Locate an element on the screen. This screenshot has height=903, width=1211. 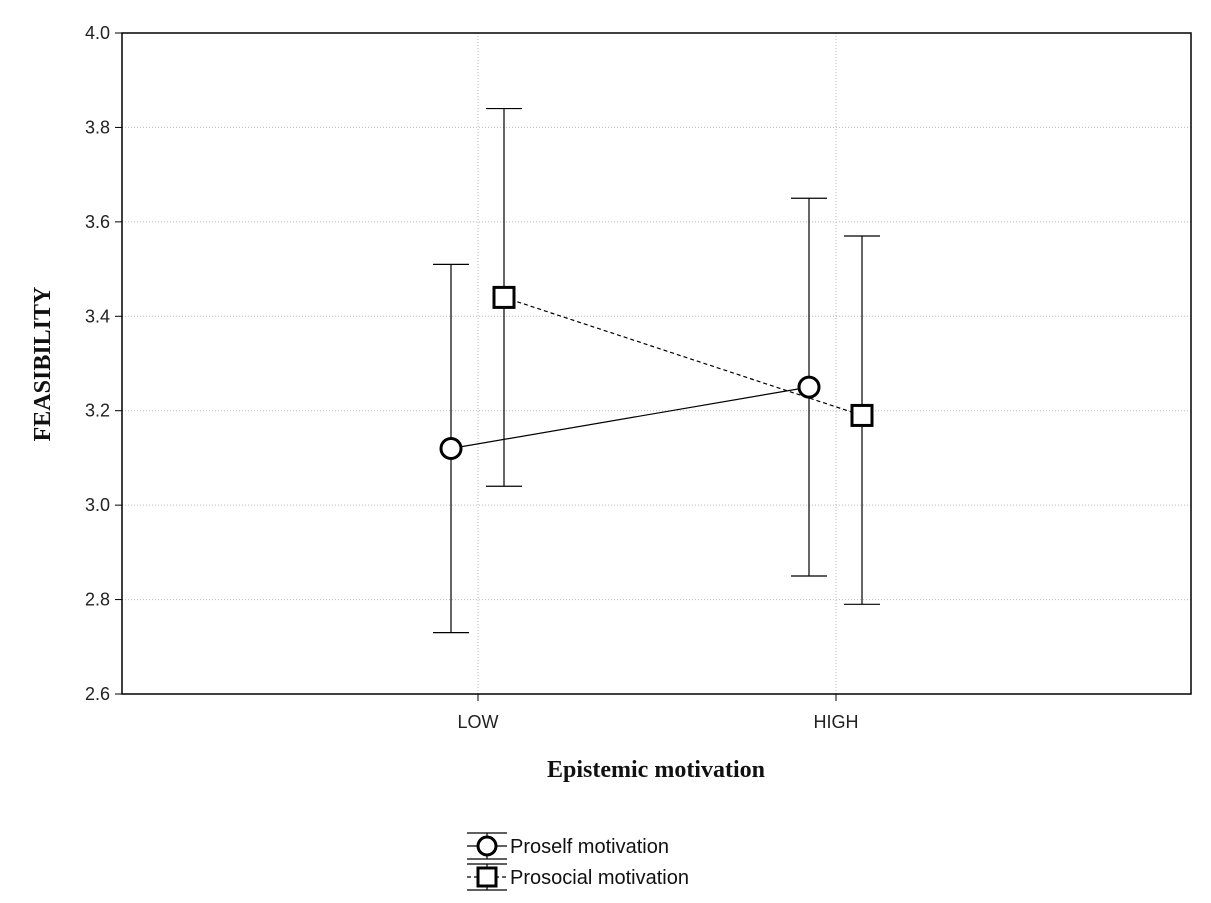
series-line is located at coordinates (630, 418).